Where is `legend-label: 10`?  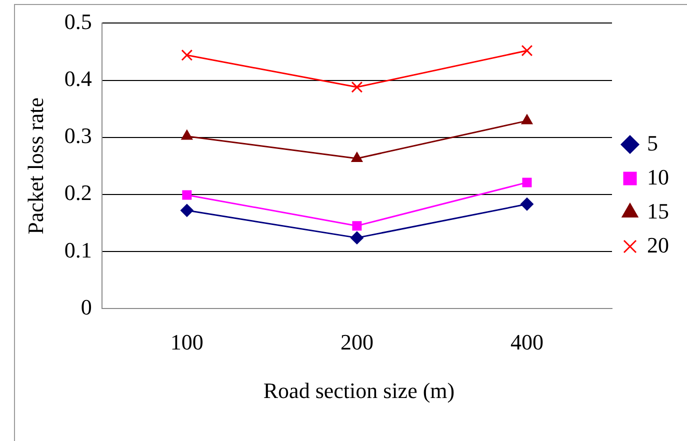 legend-label: 10 is located at coordinates (658, 177).